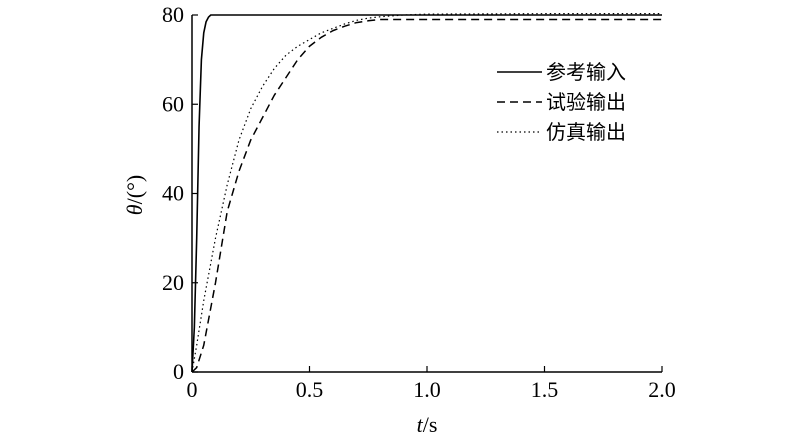 Image resolution: width=800 pixels, height=440 pixels. I want to click on legend-label-experiment: 试验输出, so click(586, 102).